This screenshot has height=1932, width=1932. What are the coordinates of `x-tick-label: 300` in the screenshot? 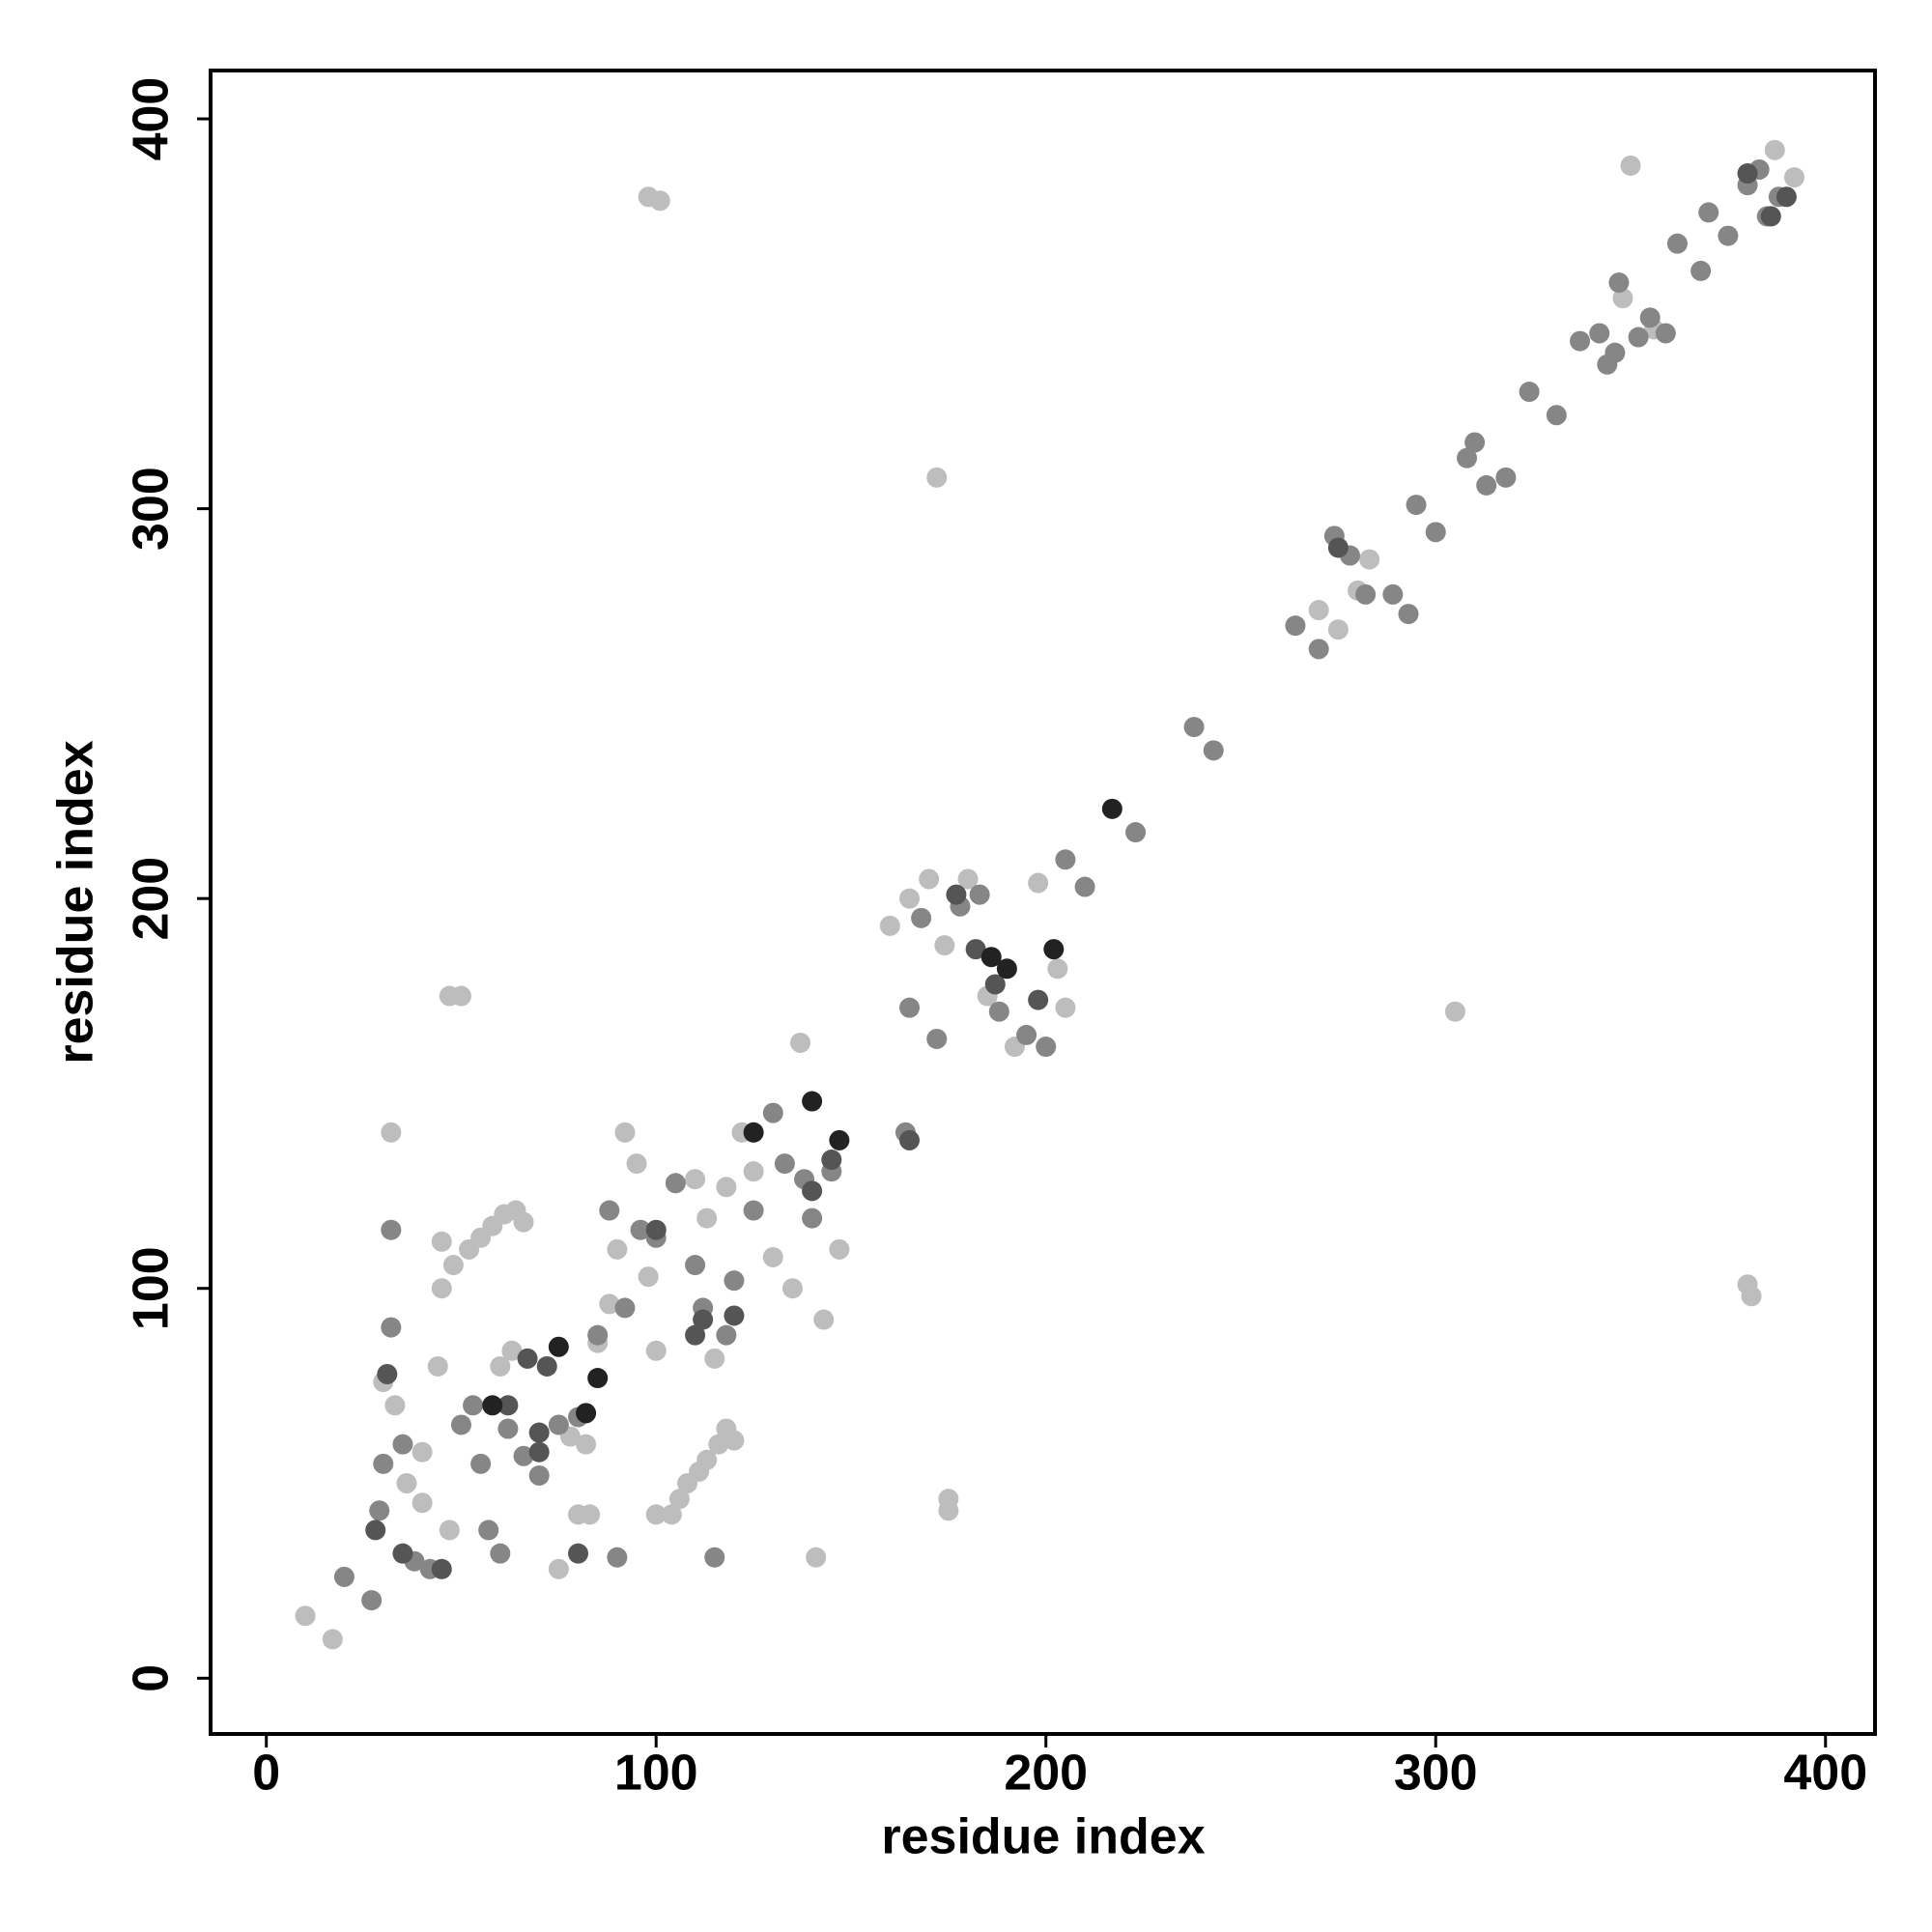 It's located at (1436, 1774).